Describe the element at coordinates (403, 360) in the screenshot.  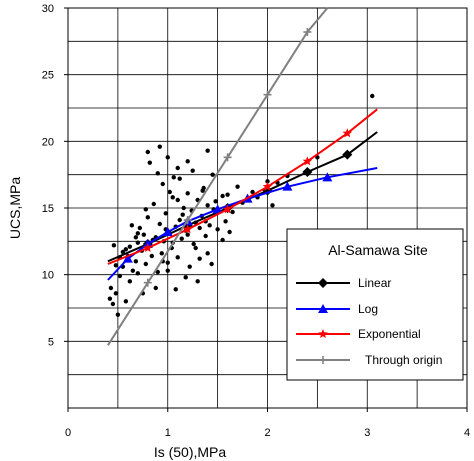
I see `legend-label: Through origin` at that location.